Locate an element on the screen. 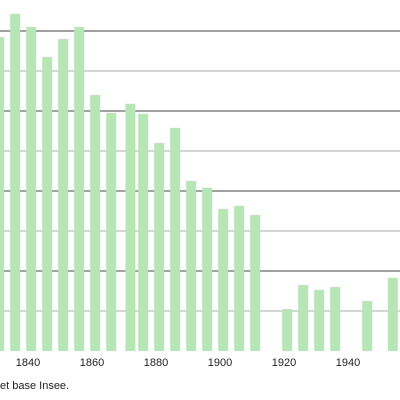  source-note: et base Insee. is located at coordinates (34, 386).